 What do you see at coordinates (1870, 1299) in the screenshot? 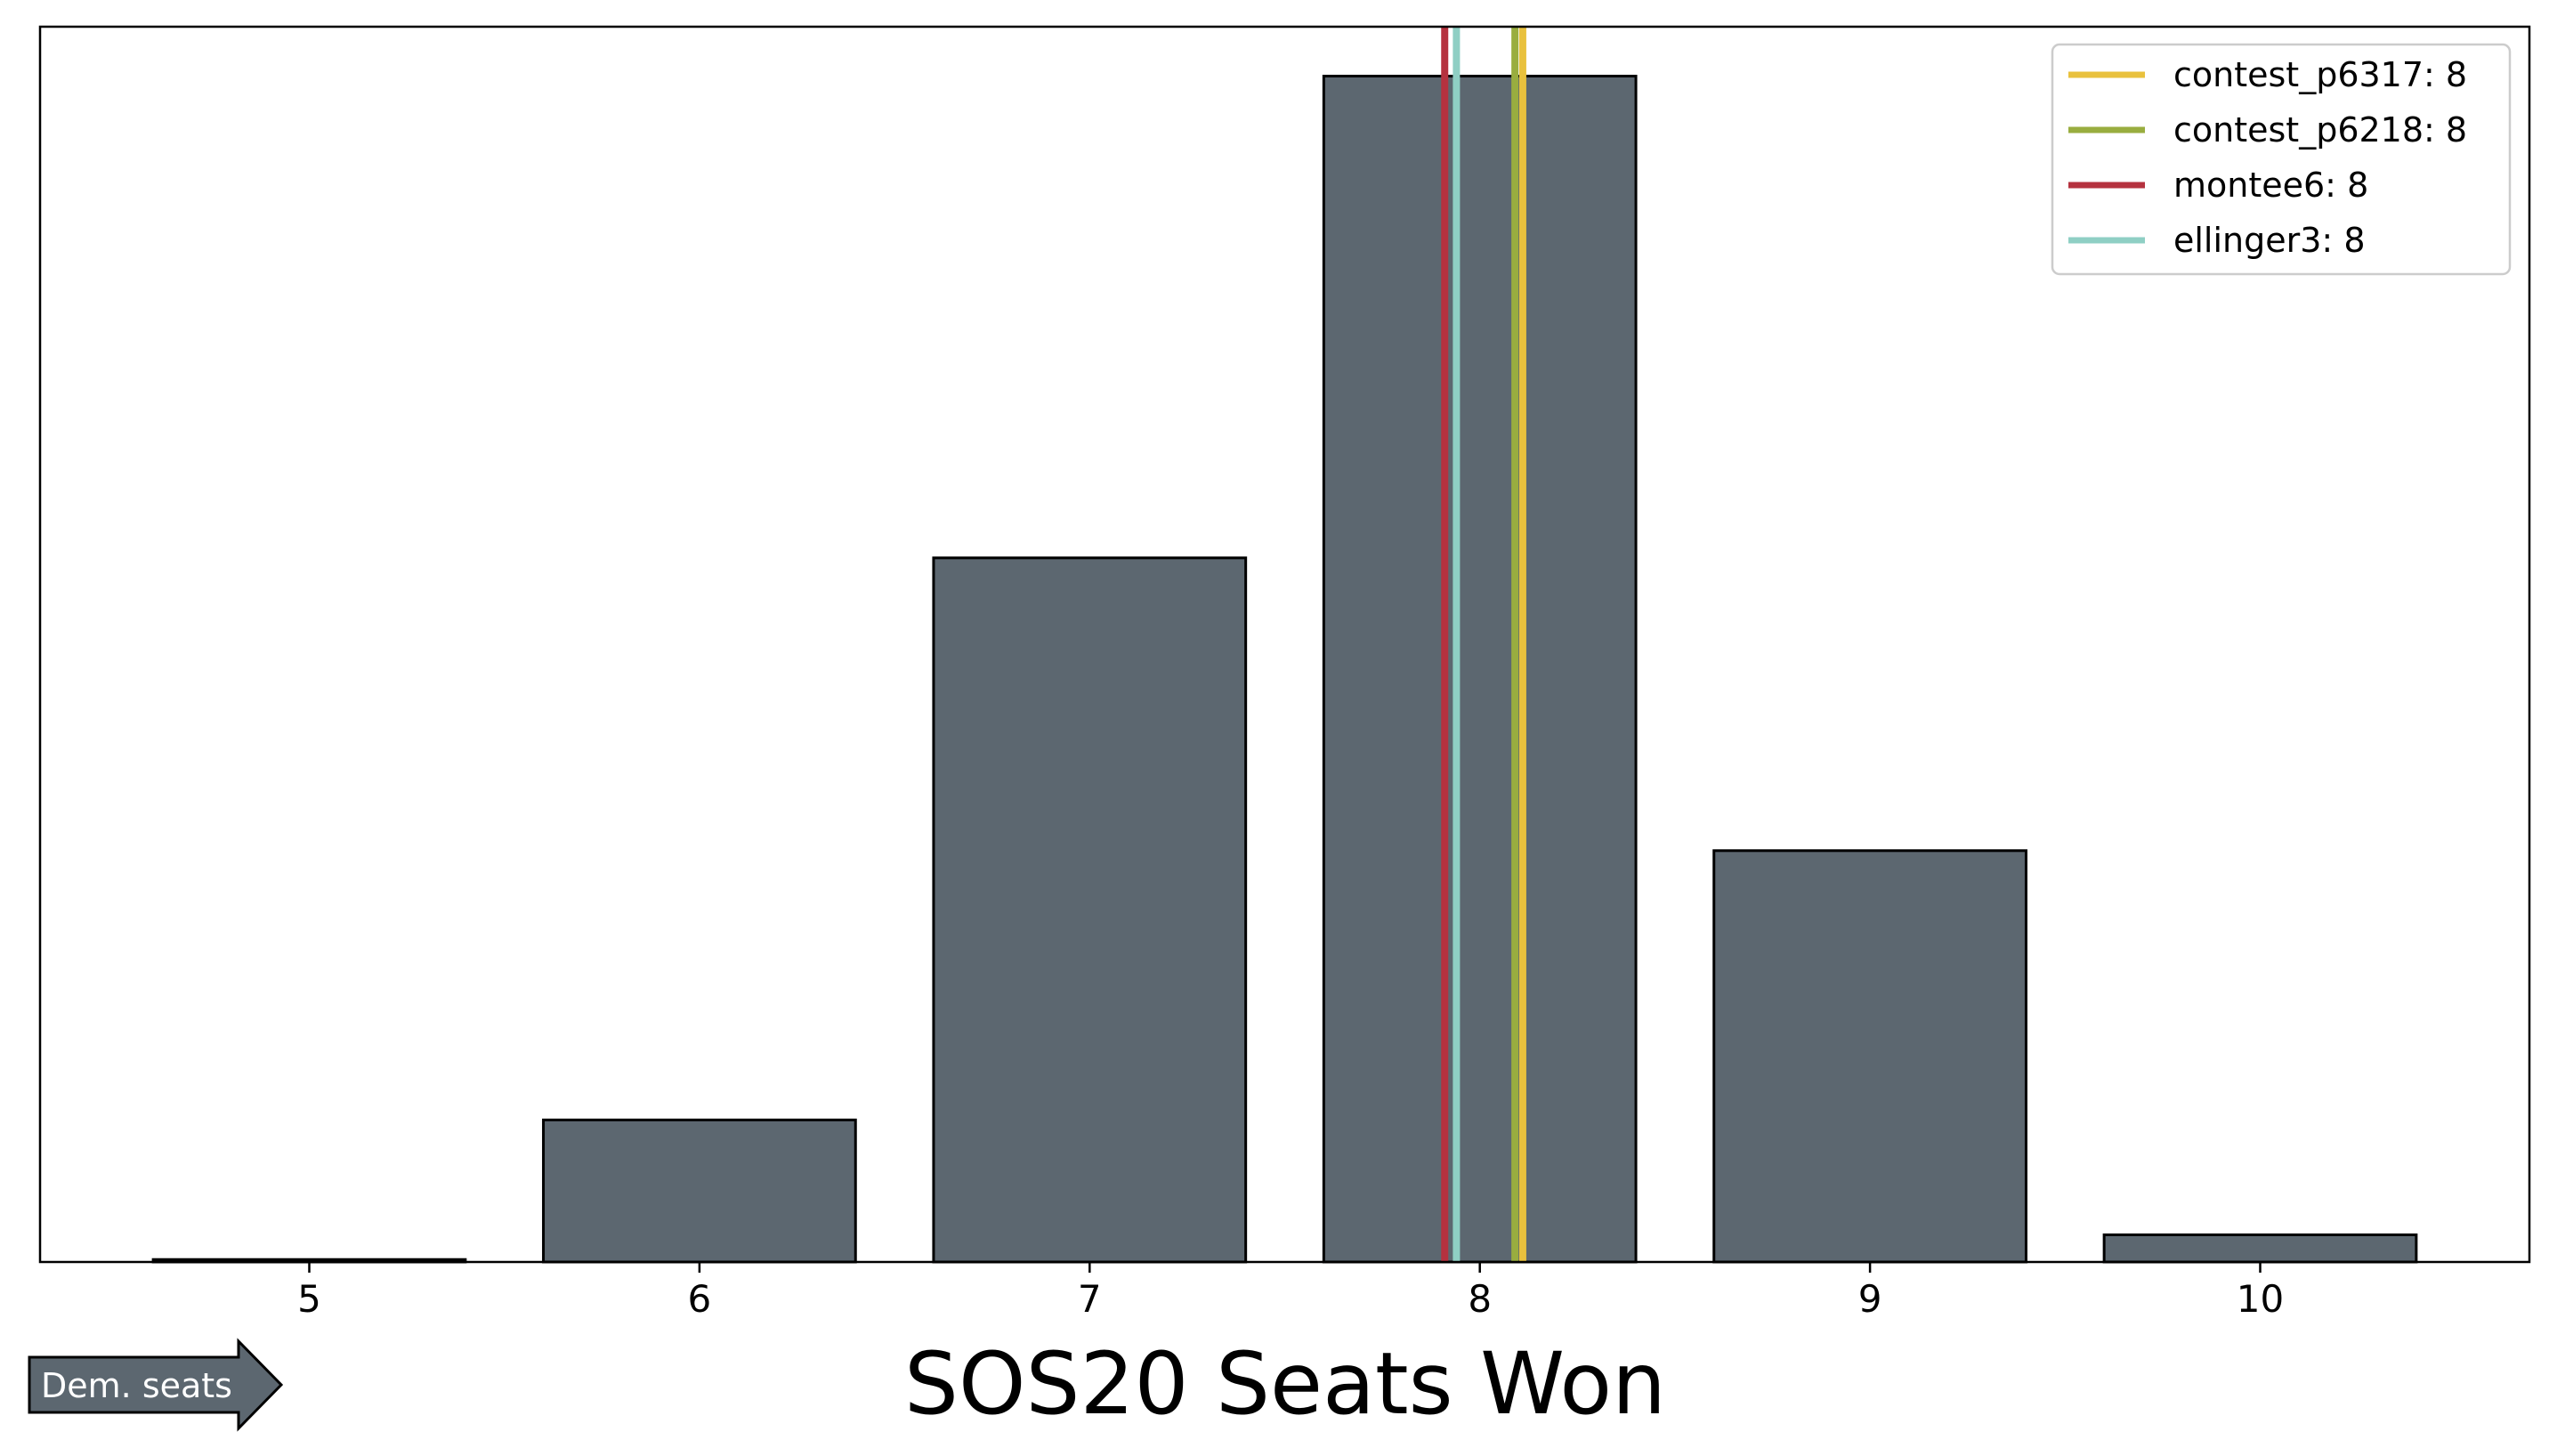
I see `x-tick-label-9: 9` at bounding box center [1870, 1299].